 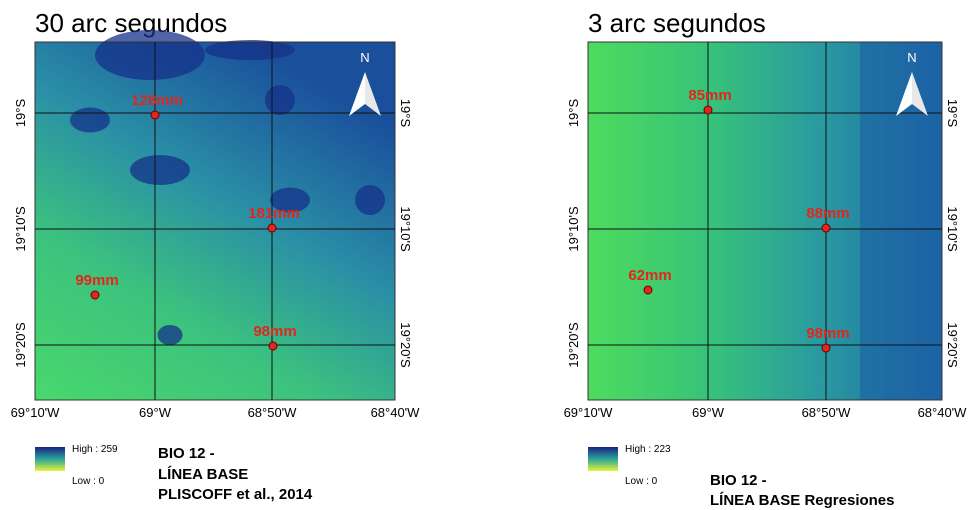 What do you see at coordinates (649, 275) in the screenshot?
I see `station-label: 62mm` at bounding box center [649, 275].